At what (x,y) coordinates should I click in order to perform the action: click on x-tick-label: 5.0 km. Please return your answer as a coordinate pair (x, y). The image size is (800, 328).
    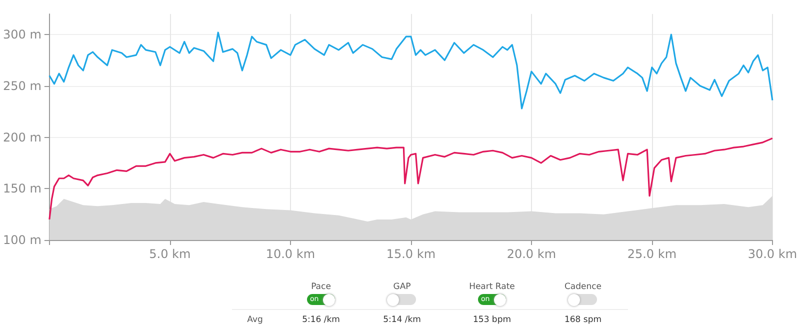
    Looking at the image, I should click on (170, 254).